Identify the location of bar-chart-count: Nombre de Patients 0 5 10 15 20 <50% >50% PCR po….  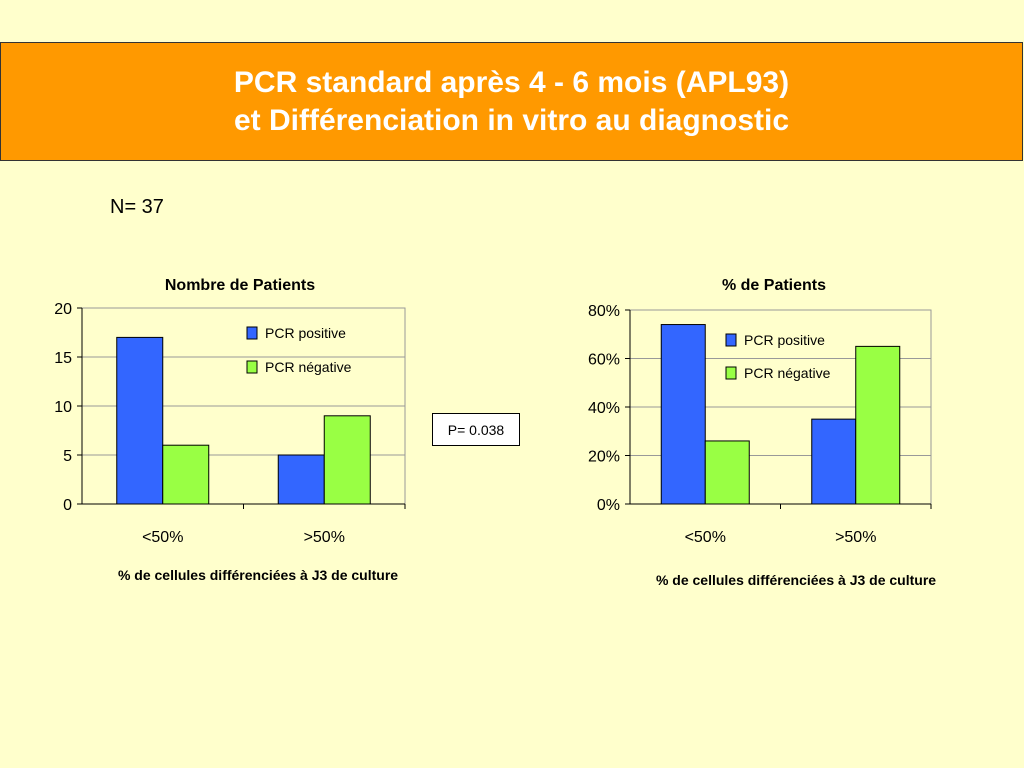
(230, 430).